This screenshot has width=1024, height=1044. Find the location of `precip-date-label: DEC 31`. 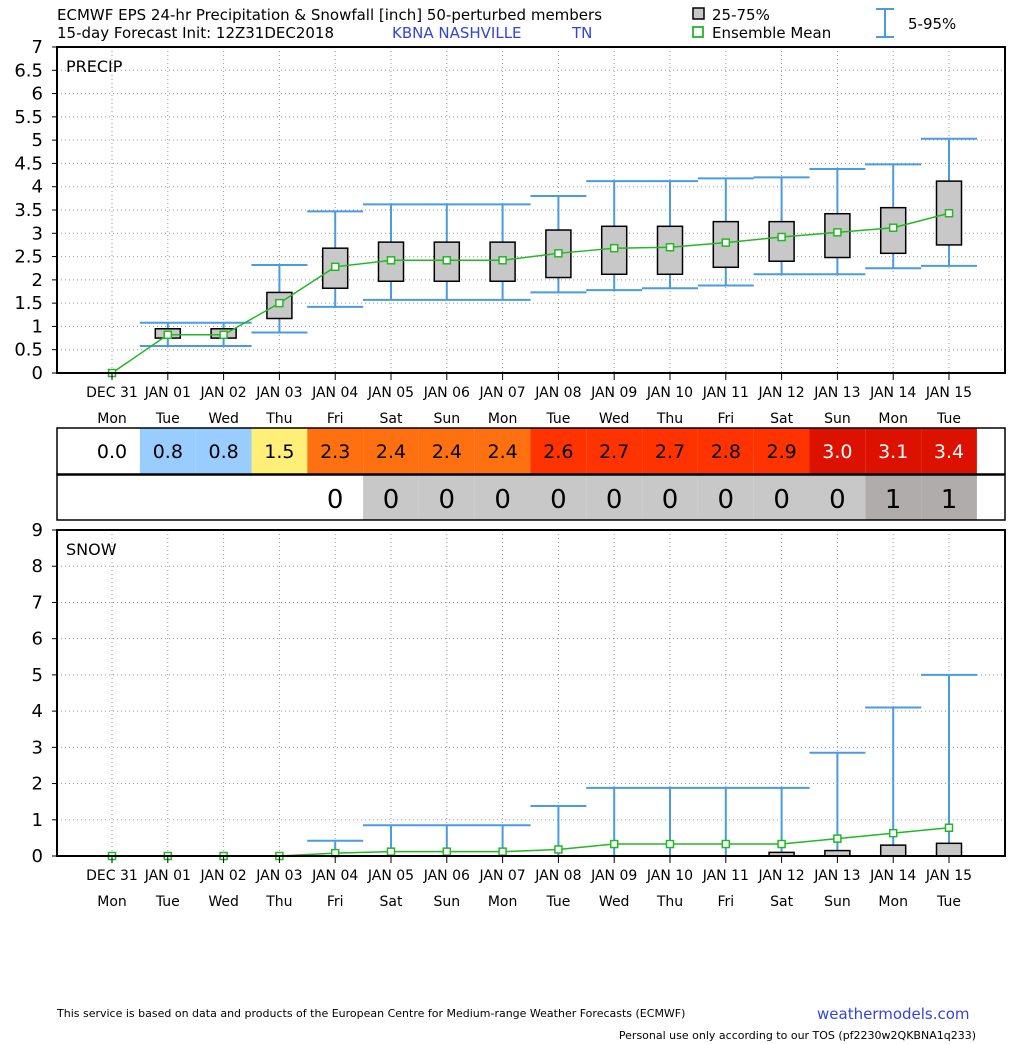

precip-date-label: DEC 31 is located at coordinates (112, 393).